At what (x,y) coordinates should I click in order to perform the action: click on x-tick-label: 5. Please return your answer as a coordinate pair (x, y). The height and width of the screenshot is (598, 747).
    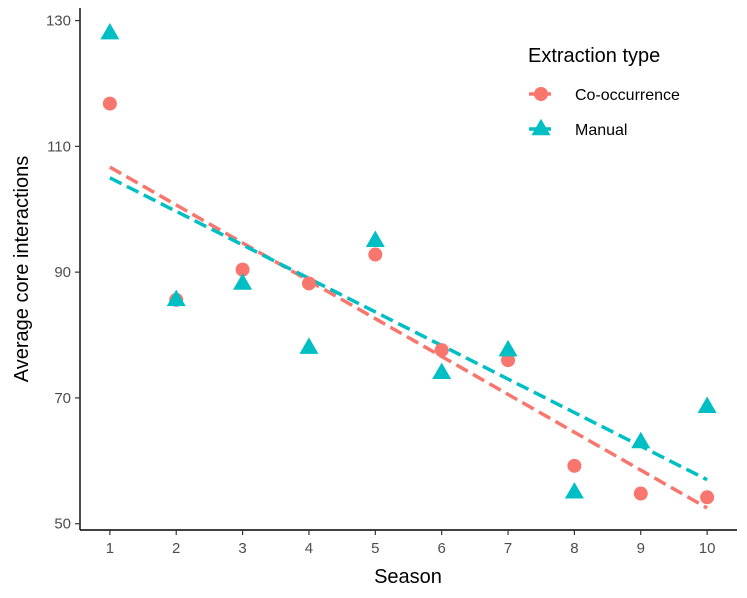
    Looking at the image, I should click on (375, 548).